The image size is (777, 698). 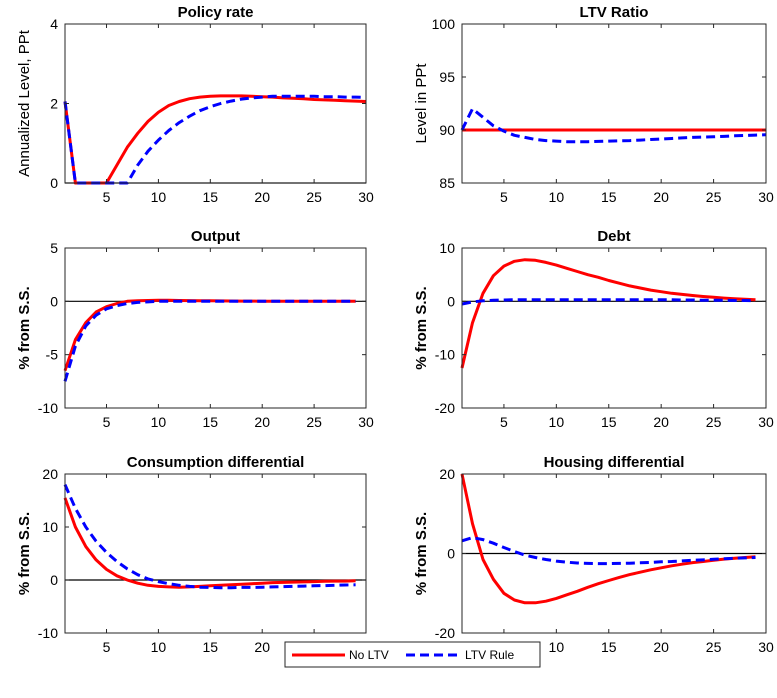 What do you see at coordinates (614, 462) in the screenshot?
I see `panel-title: Housing differential` at bounding box center [614, 462].